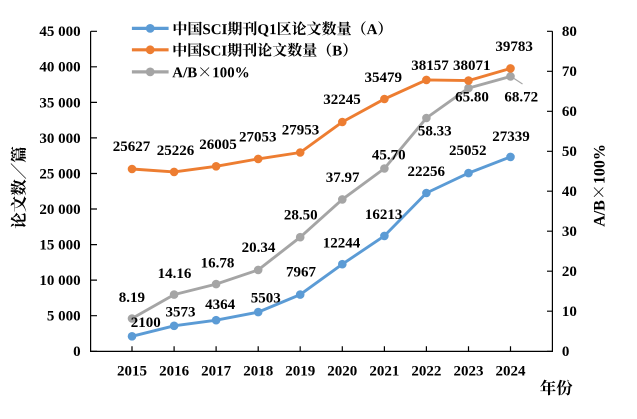 The image size is (637, 419). Describe the element at coordinates (301, 272) in the screenshot. I see `svg-text: 7967` at that location.